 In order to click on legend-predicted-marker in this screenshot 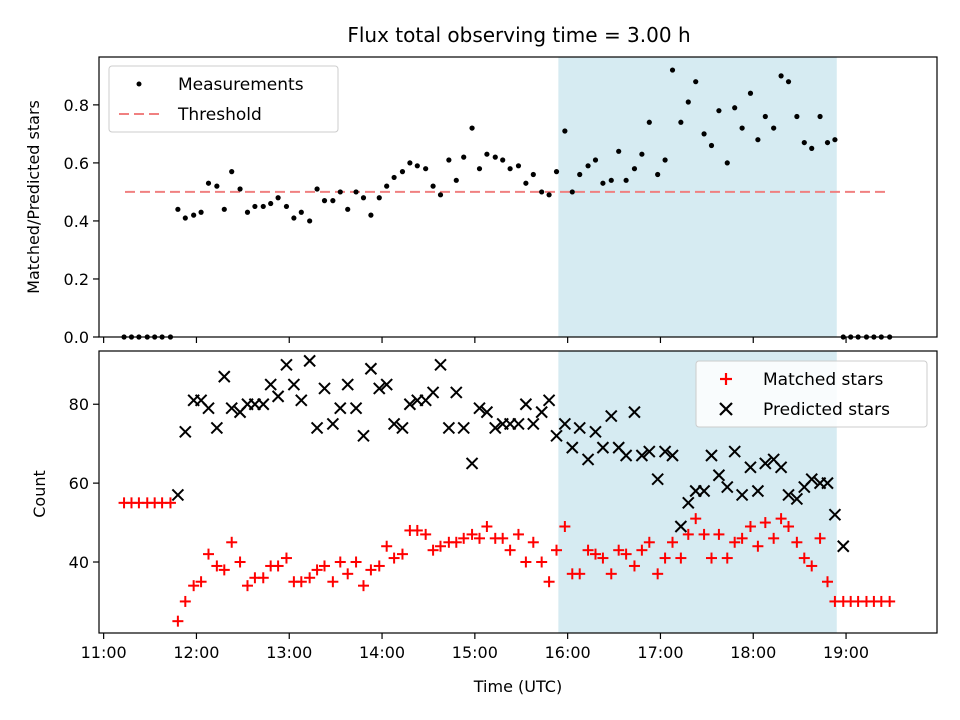, I will do `click(726, 409)`.